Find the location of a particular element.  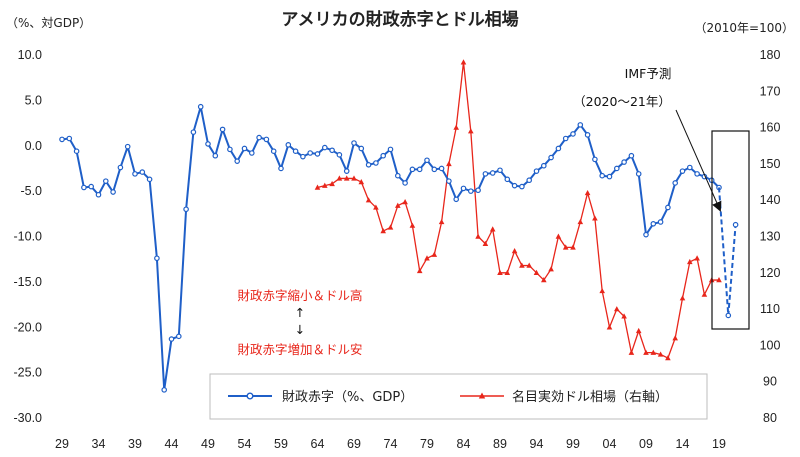

forecast-point is located at coordinates (728, 315).